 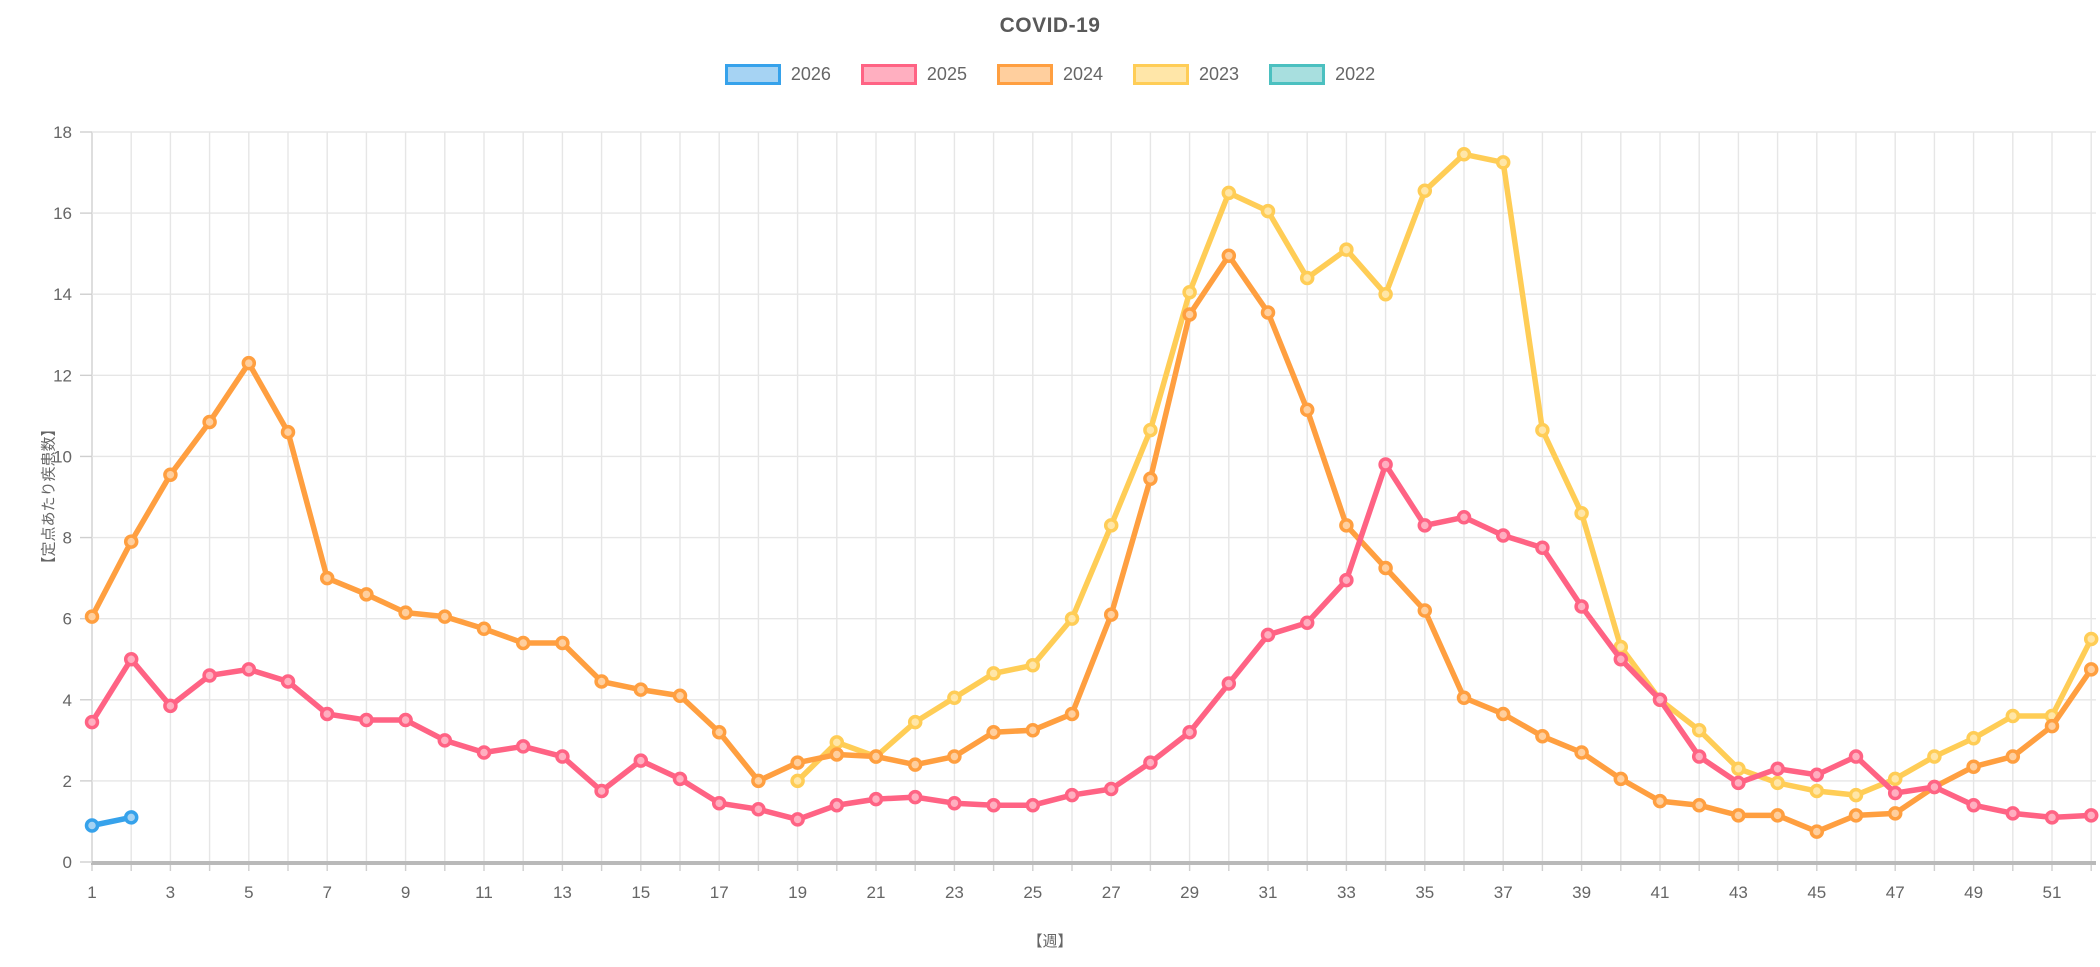 I want to click on data-point-2024-w44, so click(x=1777, y=815).